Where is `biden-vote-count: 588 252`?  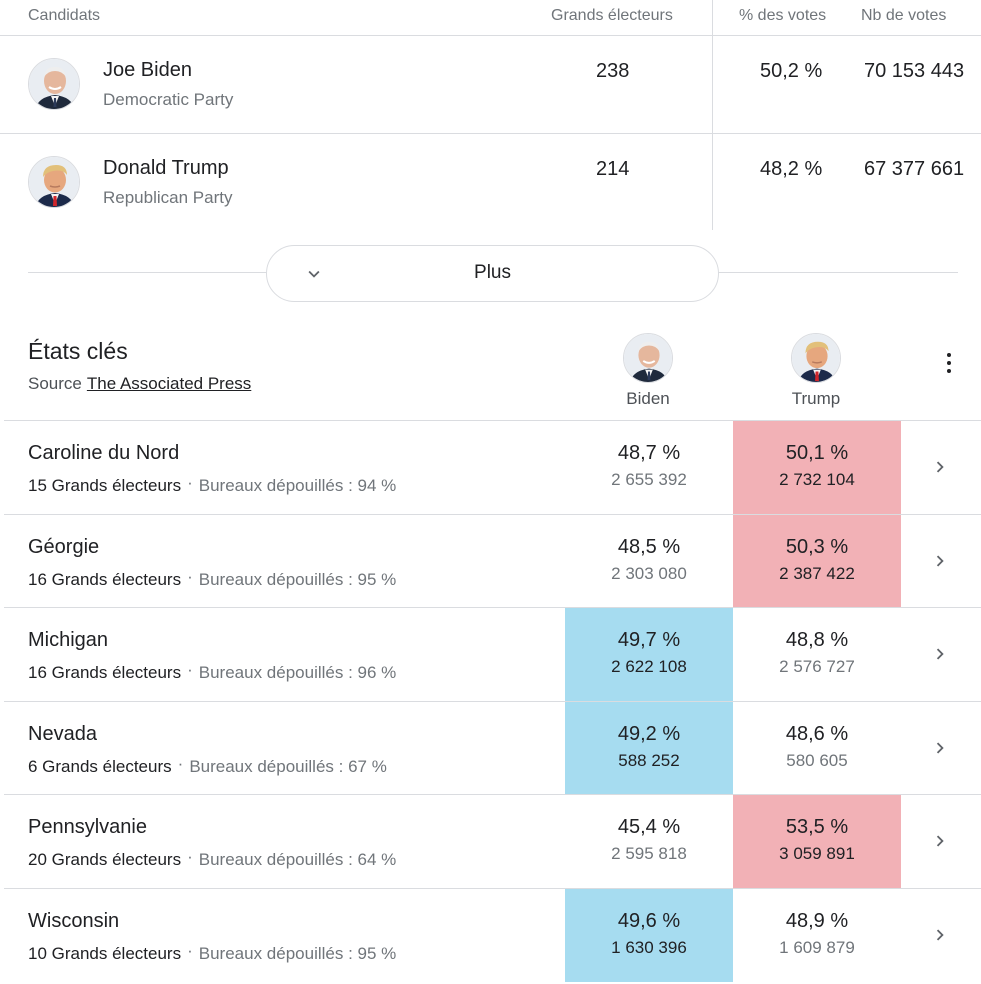
biden-vote-count: 588 252 is located at coordinates (649, 760).